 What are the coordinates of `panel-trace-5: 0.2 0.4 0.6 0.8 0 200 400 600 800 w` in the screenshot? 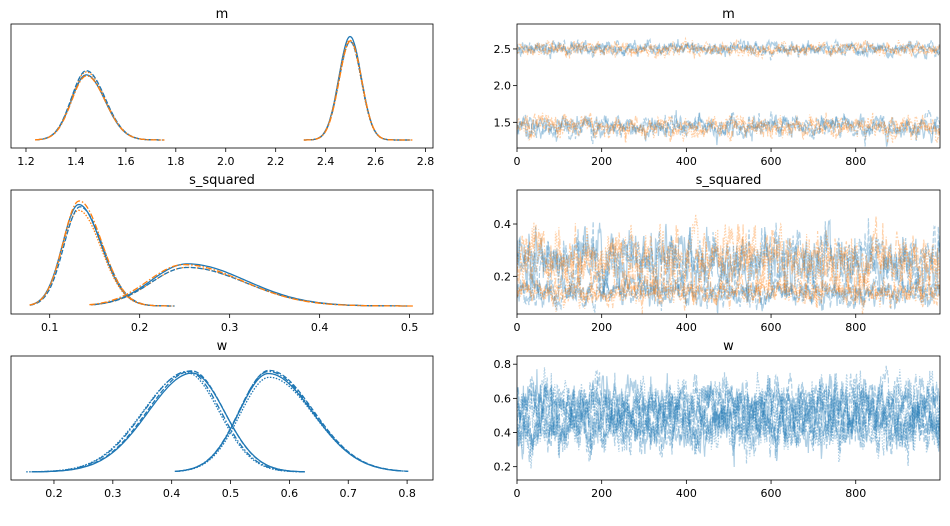 It's located at (717, 419).